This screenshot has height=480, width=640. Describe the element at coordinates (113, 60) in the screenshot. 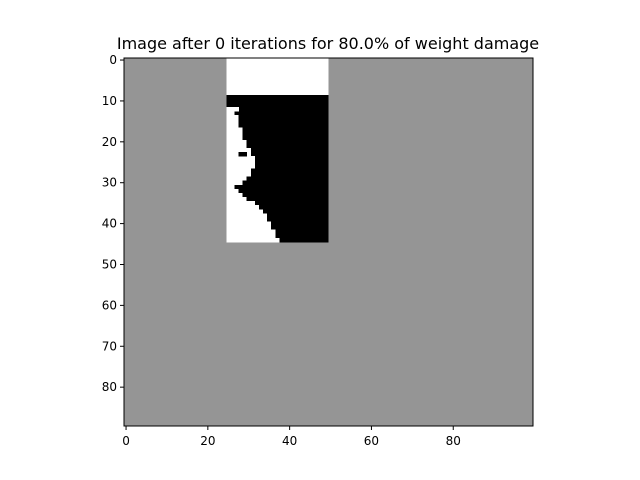

I see `y-tick-label: 0` at that location.